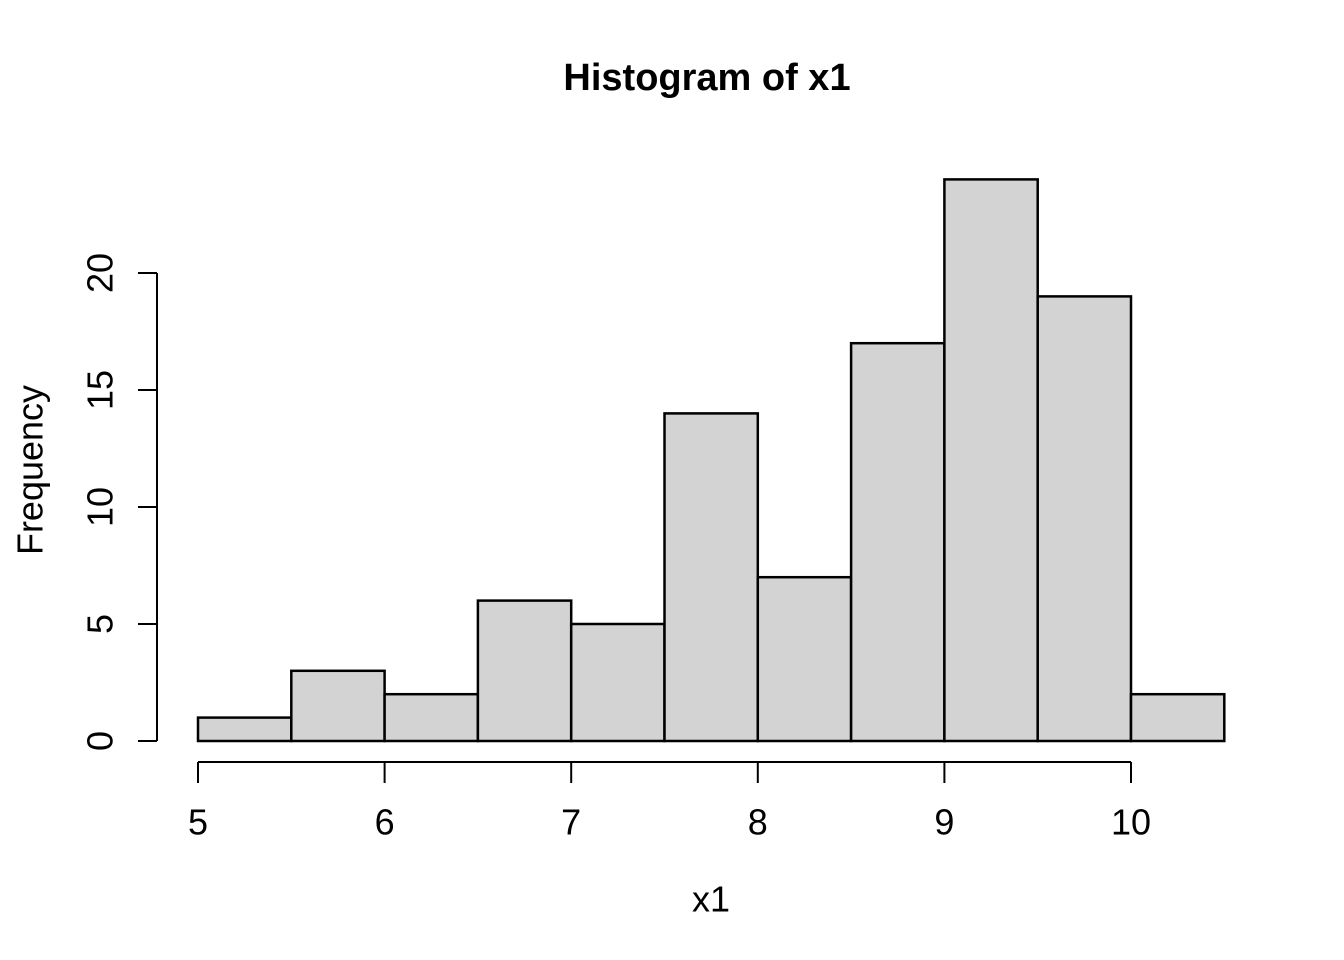 This screenshot has width=1344, height=960. Describe the element at coordinates (706, 78) in the screenshot. I see `chart-title: Histogram of x1` at that location.